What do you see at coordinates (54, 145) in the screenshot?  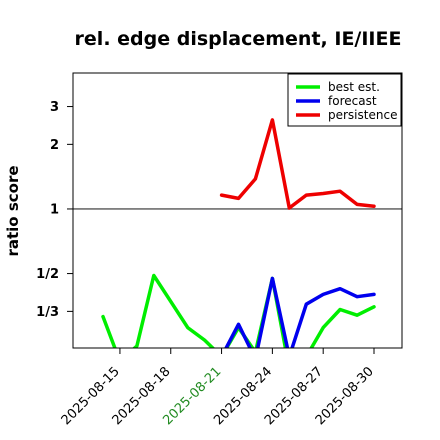 I see `y-tick-label: 2` at bounding box center [54, 145].